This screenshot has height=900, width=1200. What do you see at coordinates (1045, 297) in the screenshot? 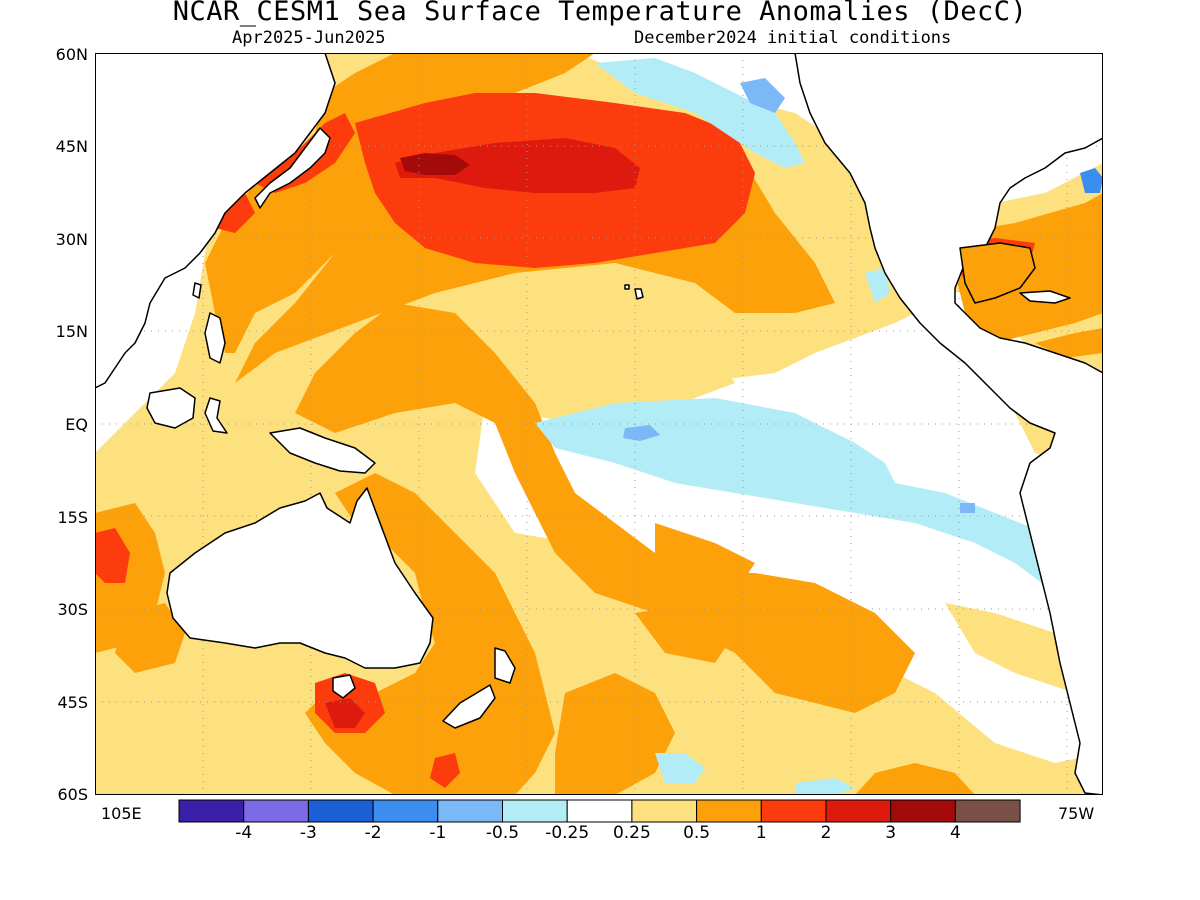
I see `cuba-outline` at bounding box center [1045, 297].